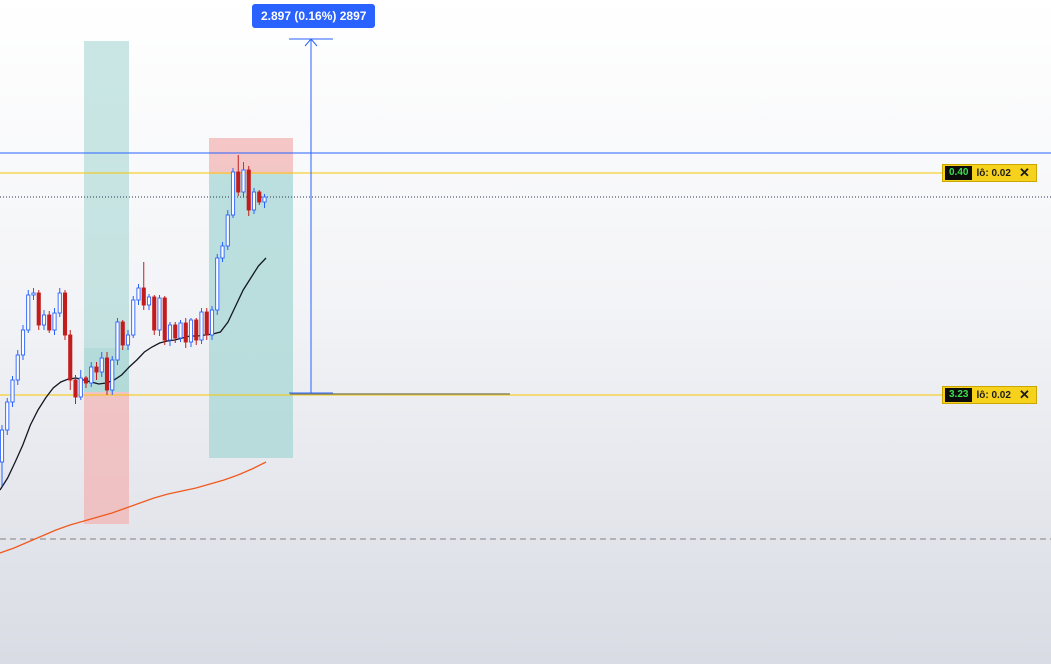 The width and height of the screenshot is (1051, 664). Describe the element at coordinates (993, 395) in the screenshot. I see `order-lot: lô: 0.02` at that location.